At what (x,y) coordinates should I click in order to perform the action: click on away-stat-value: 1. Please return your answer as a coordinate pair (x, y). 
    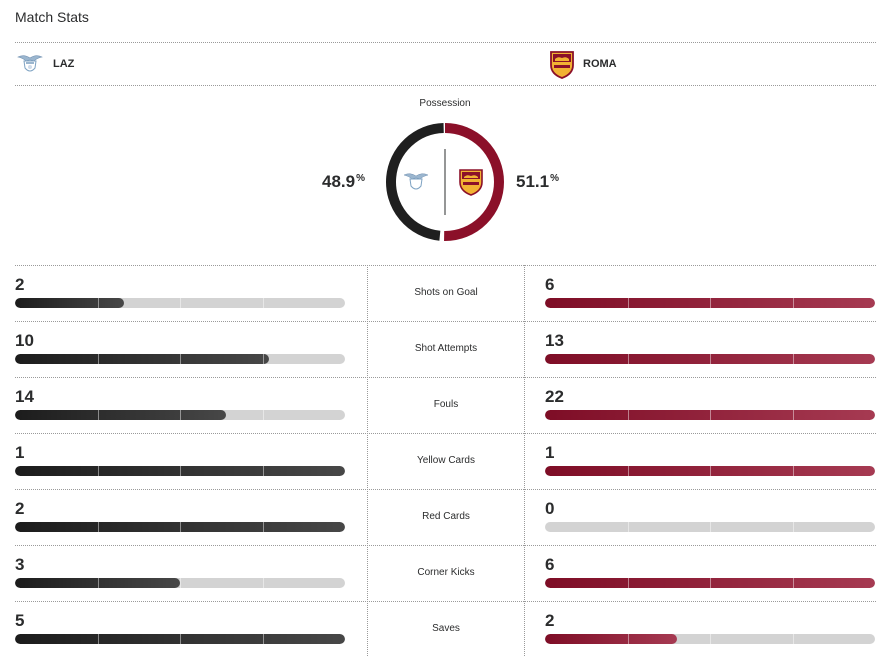
    Looking at the image, I should click on (550, 452).